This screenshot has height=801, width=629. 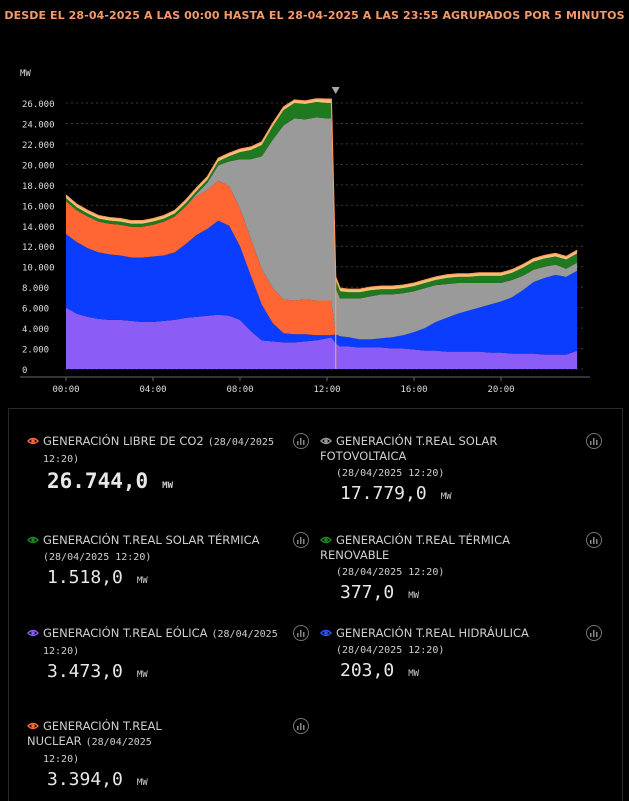 What do you see at coordinates (38, 228) in the screenshot?
I see `y-tick-label: 14.000` at bounding box center [38, 228].